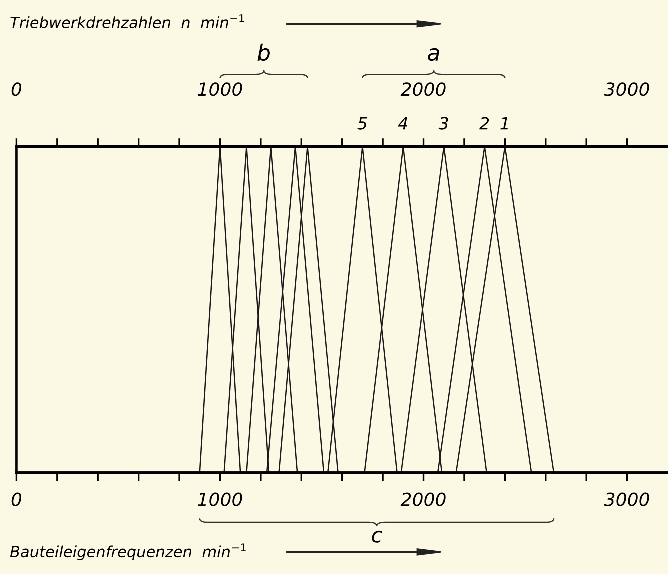  I want to click on annotation: 5, so click(363, 123).